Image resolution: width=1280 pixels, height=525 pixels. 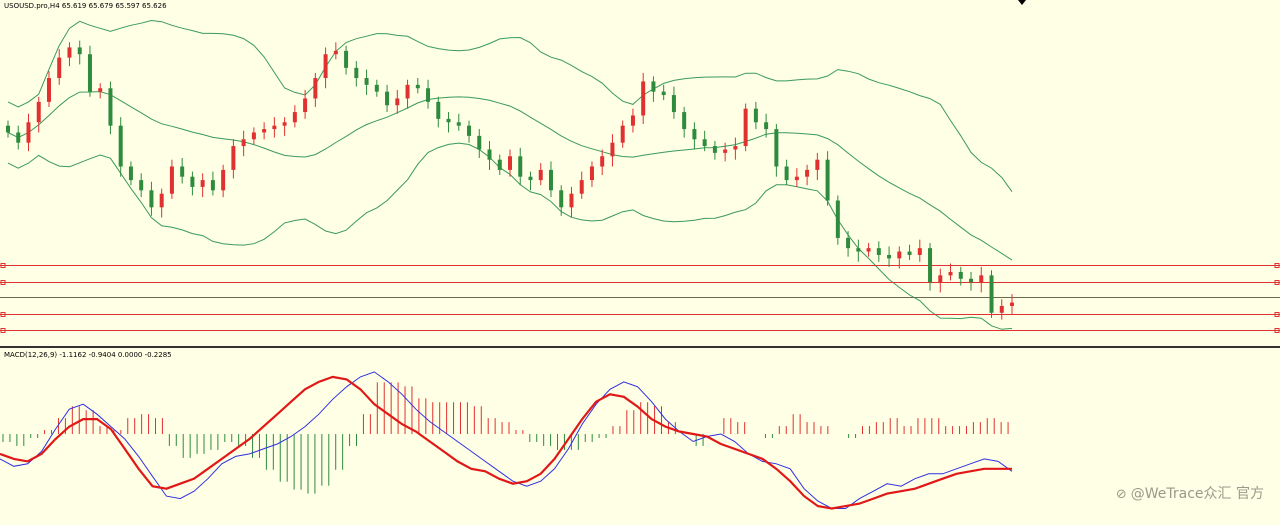 What do you see at coordinates (32, 6) in the screenshot?
I see `symbol-title: USOUSD.pro,H4` at bounding box center [32, 6].